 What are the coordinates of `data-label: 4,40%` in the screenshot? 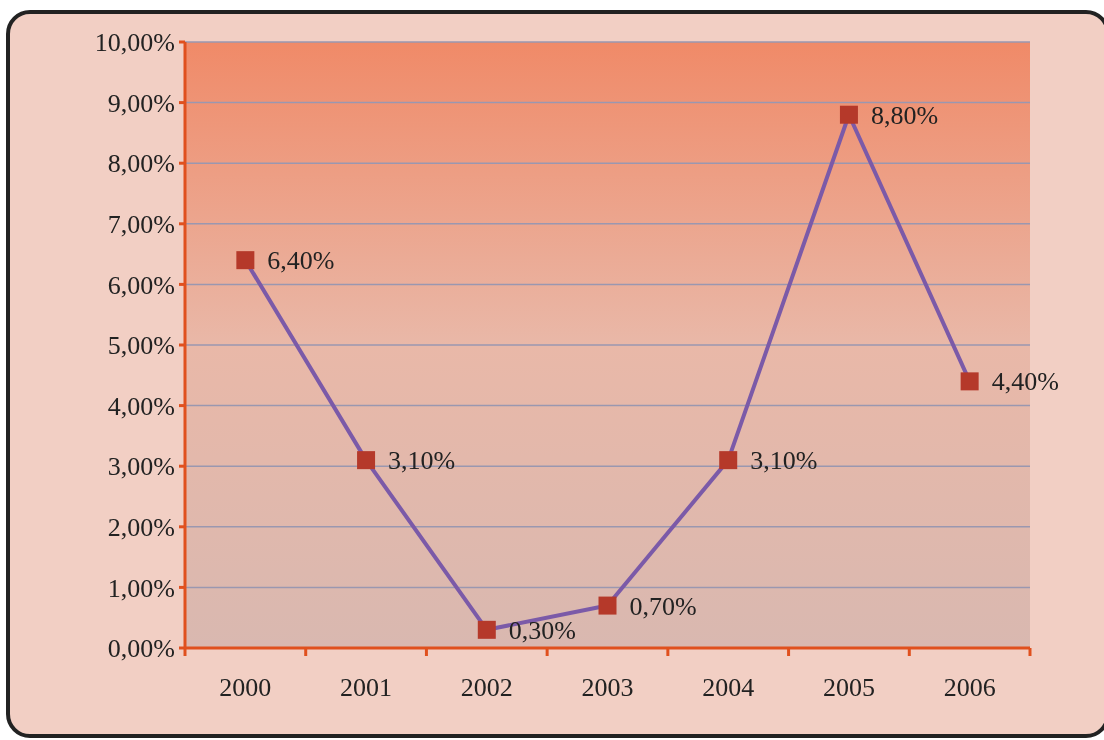 It's located at (1025, 382).